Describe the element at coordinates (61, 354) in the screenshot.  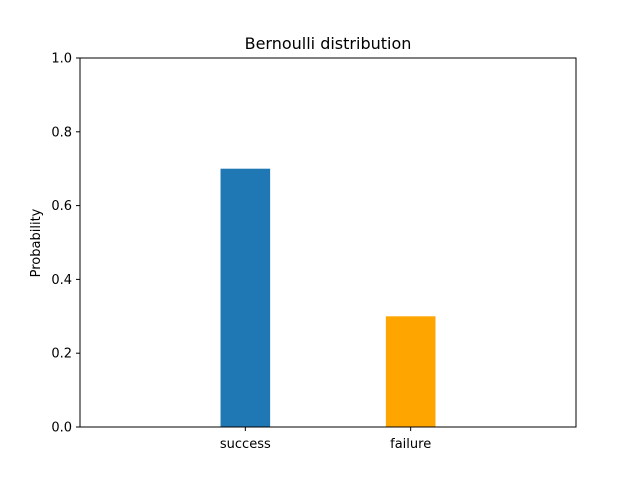
I see `y-tick-label: 0.2` at that location.